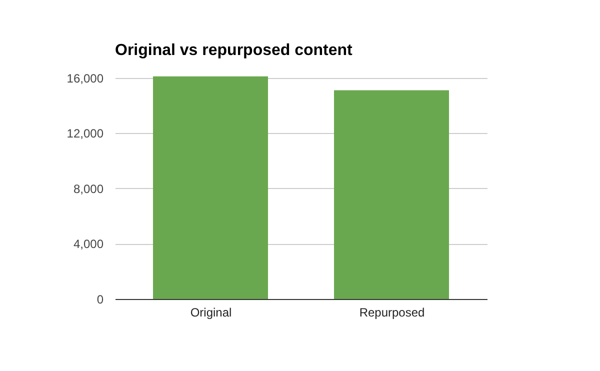 This screenshot has height=371, width=600. Describe the element at coordinates (392, 313) in the screenshot. I see `x-tick-label: Repurposed` at that location.